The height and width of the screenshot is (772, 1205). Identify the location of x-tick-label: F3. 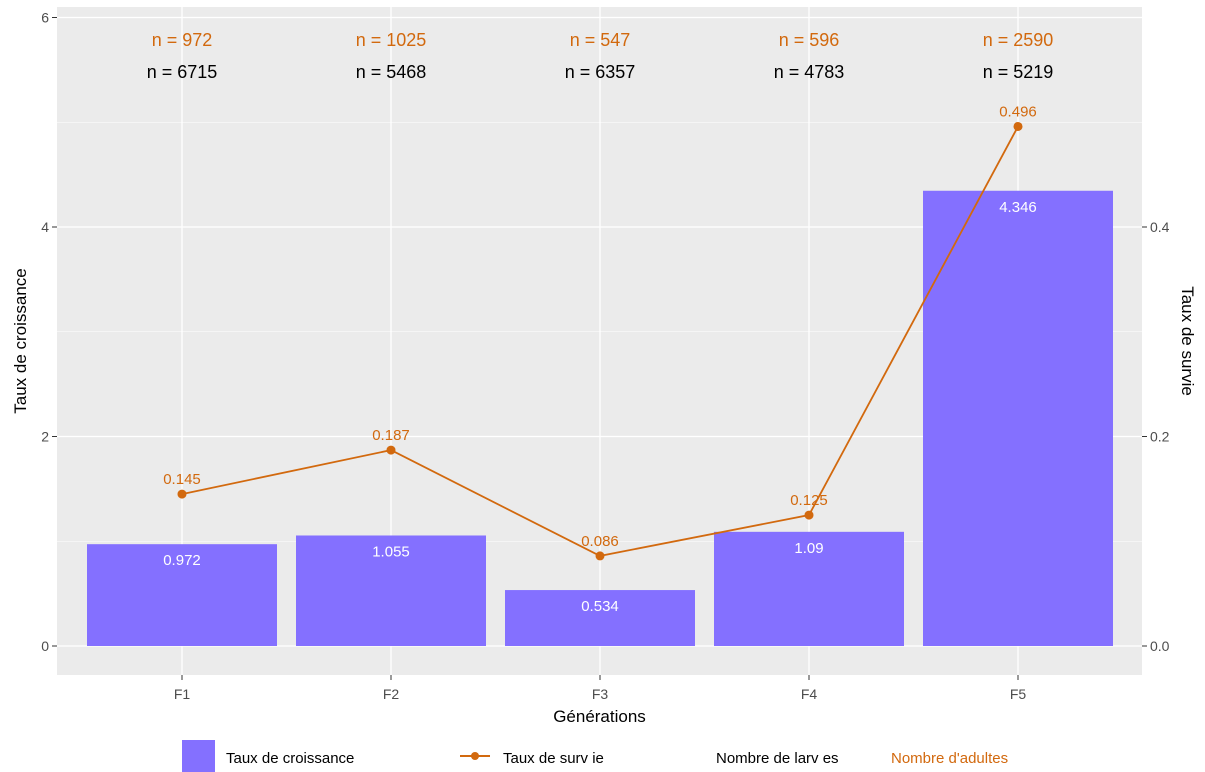
(600, 694).